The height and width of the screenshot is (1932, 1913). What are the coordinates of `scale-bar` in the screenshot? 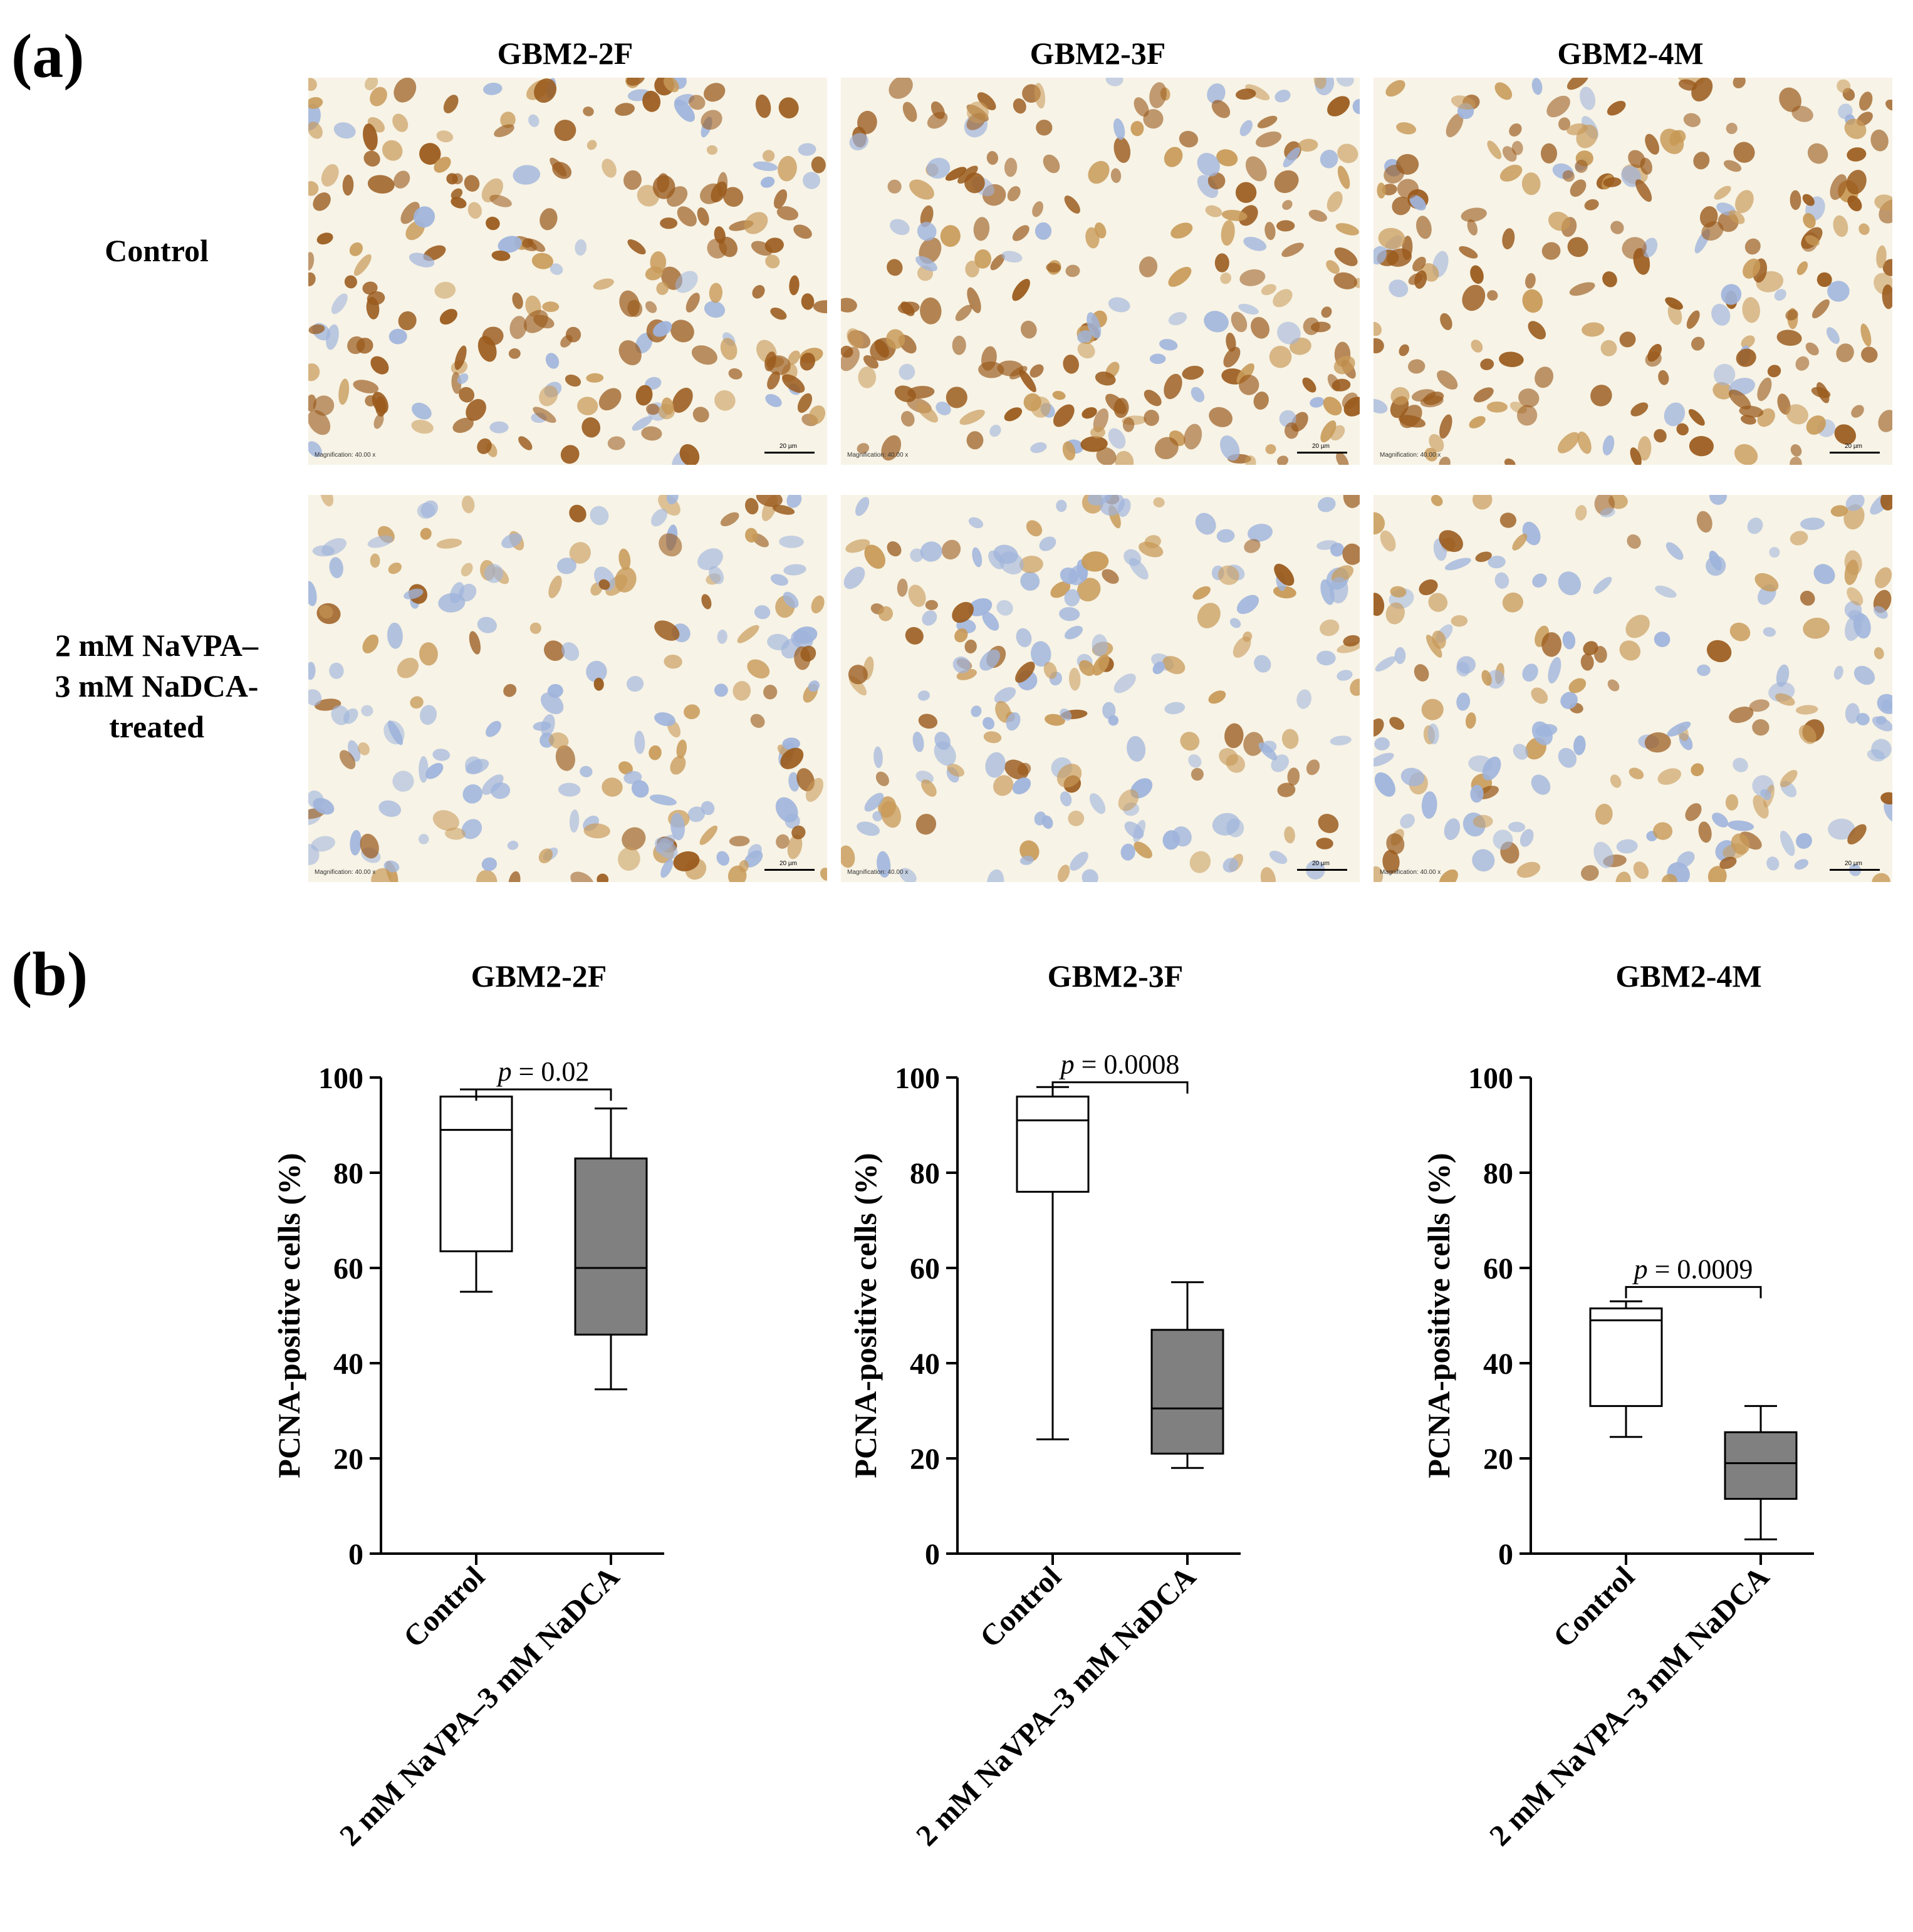 It's located at (789, 870).